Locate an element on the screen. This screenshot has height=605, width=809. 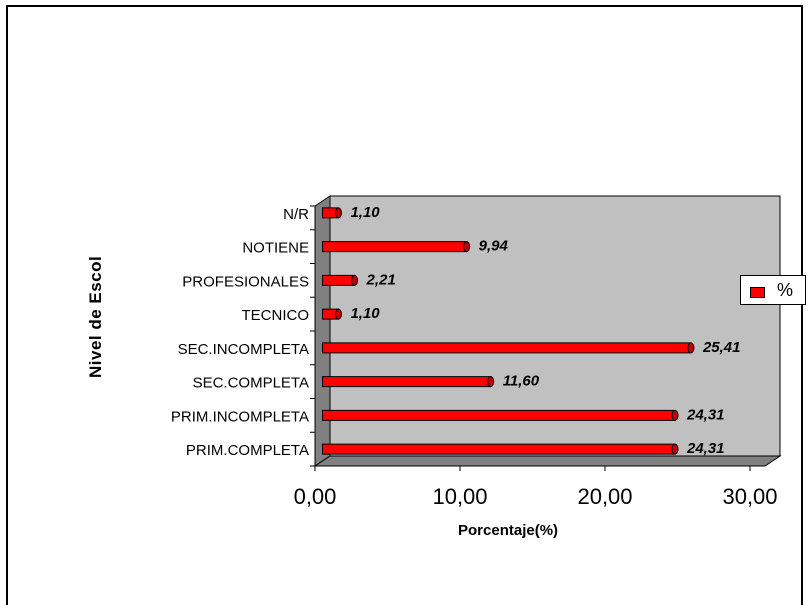
data-label: 25,41 is located at coordinates (721, 347).